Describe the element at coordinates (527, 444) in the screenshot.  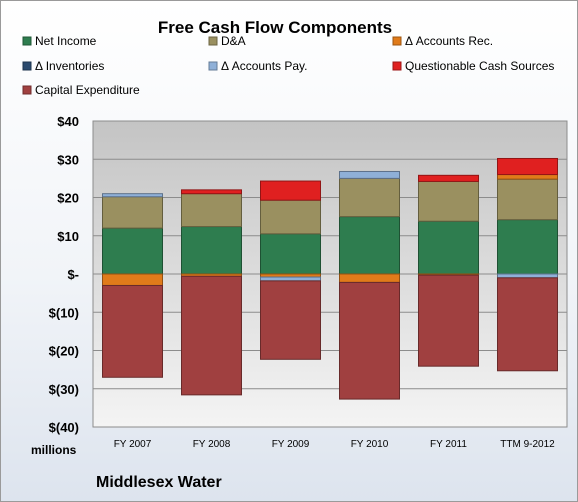
I see `x-tick-label: TTM 9-2012` at that location.